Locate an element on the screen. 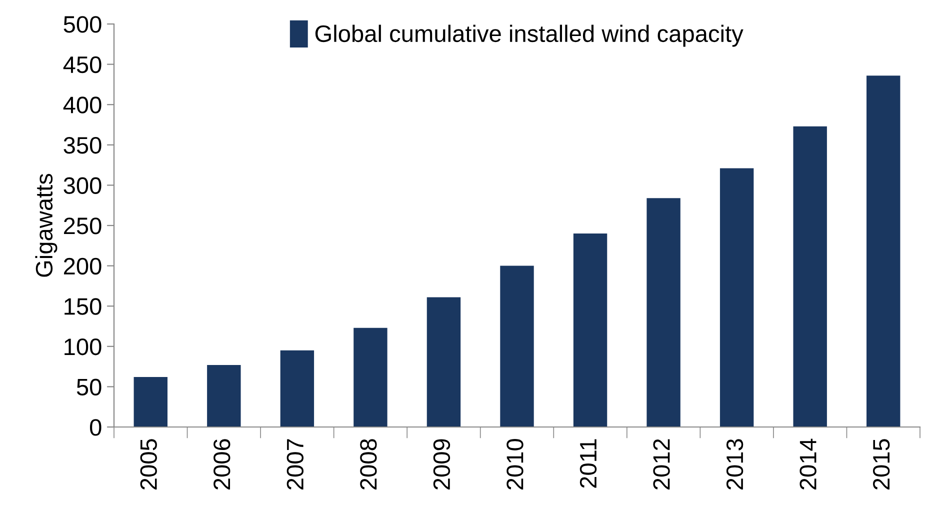 The width and height of the screenshot is (926, 507). x-tick-label: 2013 is located at coordinates (735, 464).